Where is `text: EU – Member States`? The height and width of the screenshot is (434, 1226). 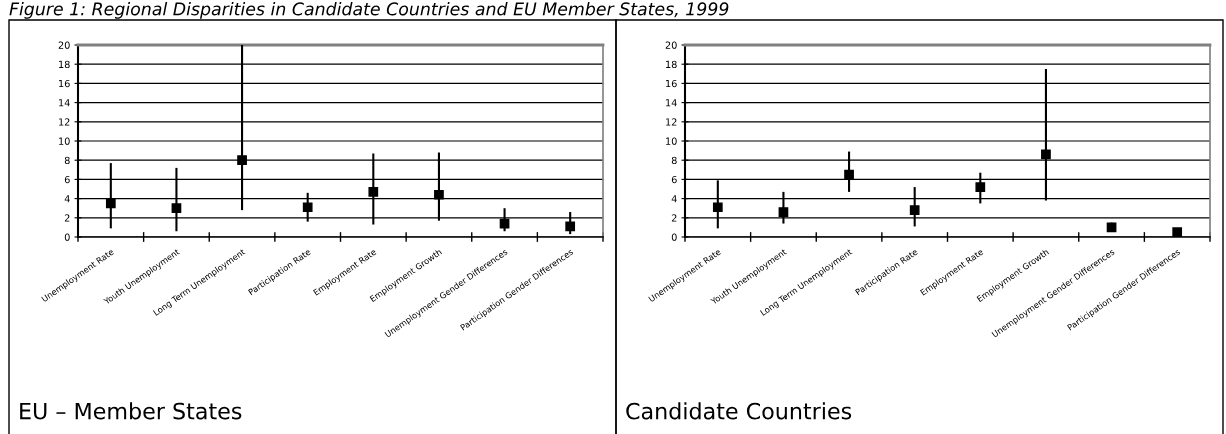 text: EU – Member States is located at coordinates (131, 411).